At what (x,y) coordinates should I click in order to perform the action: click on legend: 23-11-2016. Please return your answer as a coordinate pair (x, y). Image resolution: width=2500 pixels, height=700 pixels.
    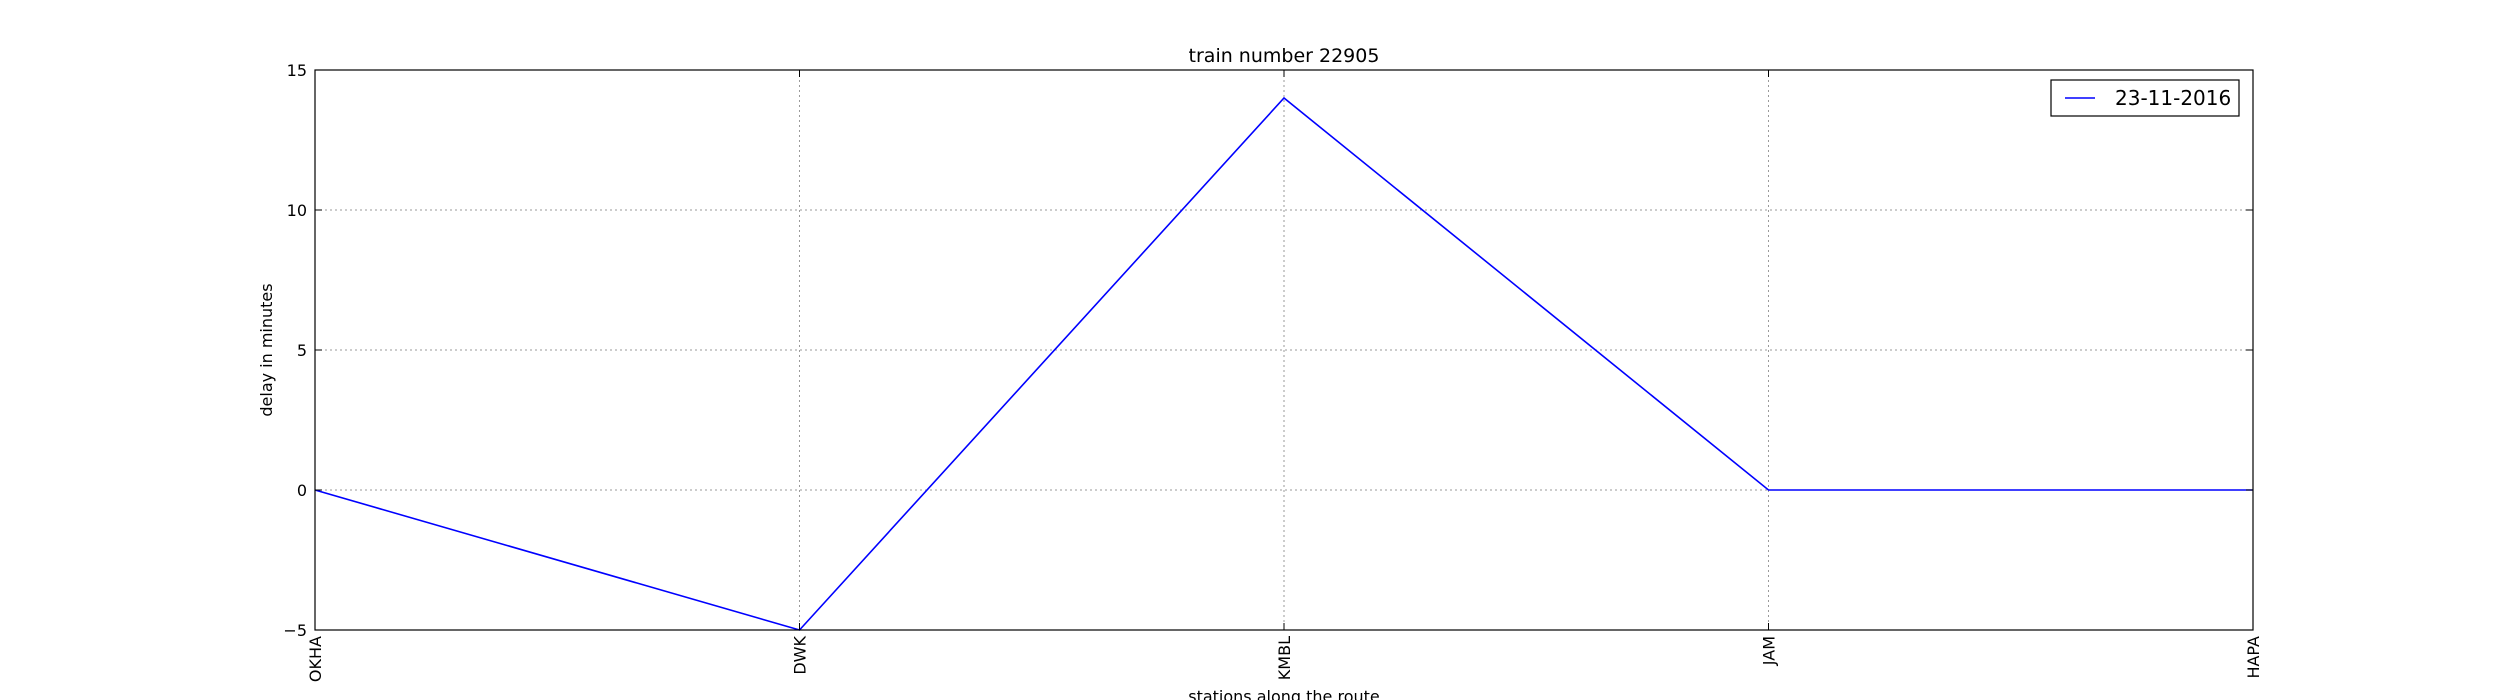
    Looking at the image, I should click on (2145, 98).